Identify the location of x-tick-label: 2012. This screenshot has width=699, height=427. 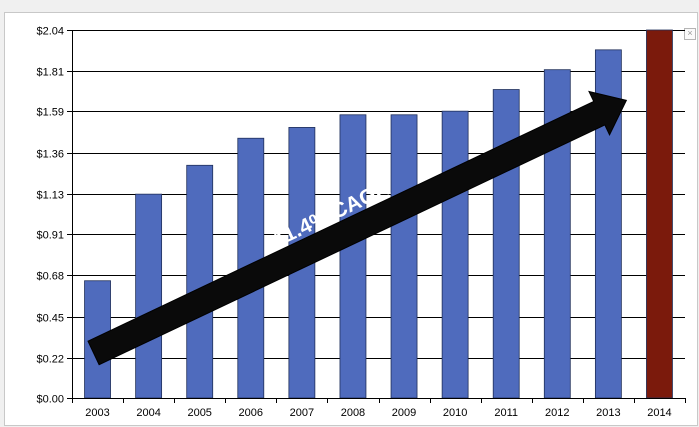
(557, 413).